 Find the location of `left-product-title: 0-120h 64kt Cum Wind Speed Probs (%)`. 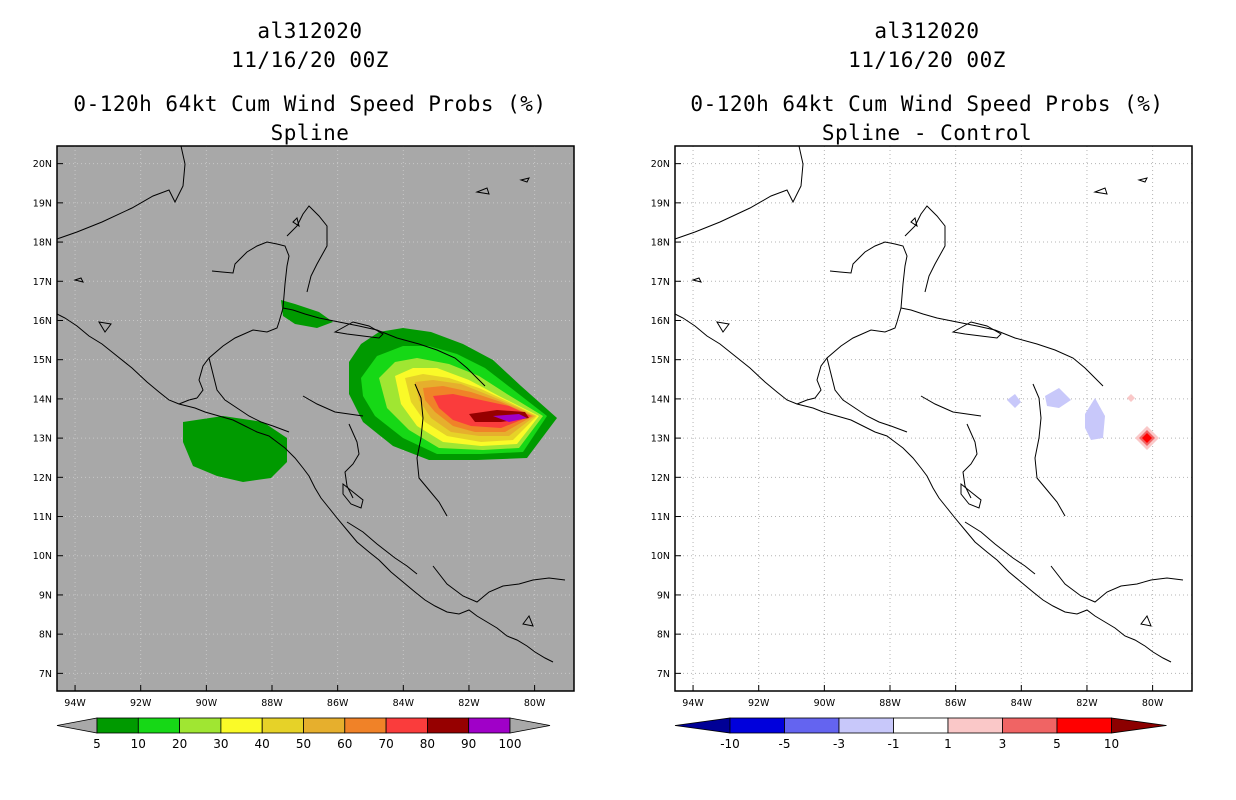

left-product-title: 0-120h 64kt Cum Wind Speed Probs (%) is located at coordinates (310, 104).